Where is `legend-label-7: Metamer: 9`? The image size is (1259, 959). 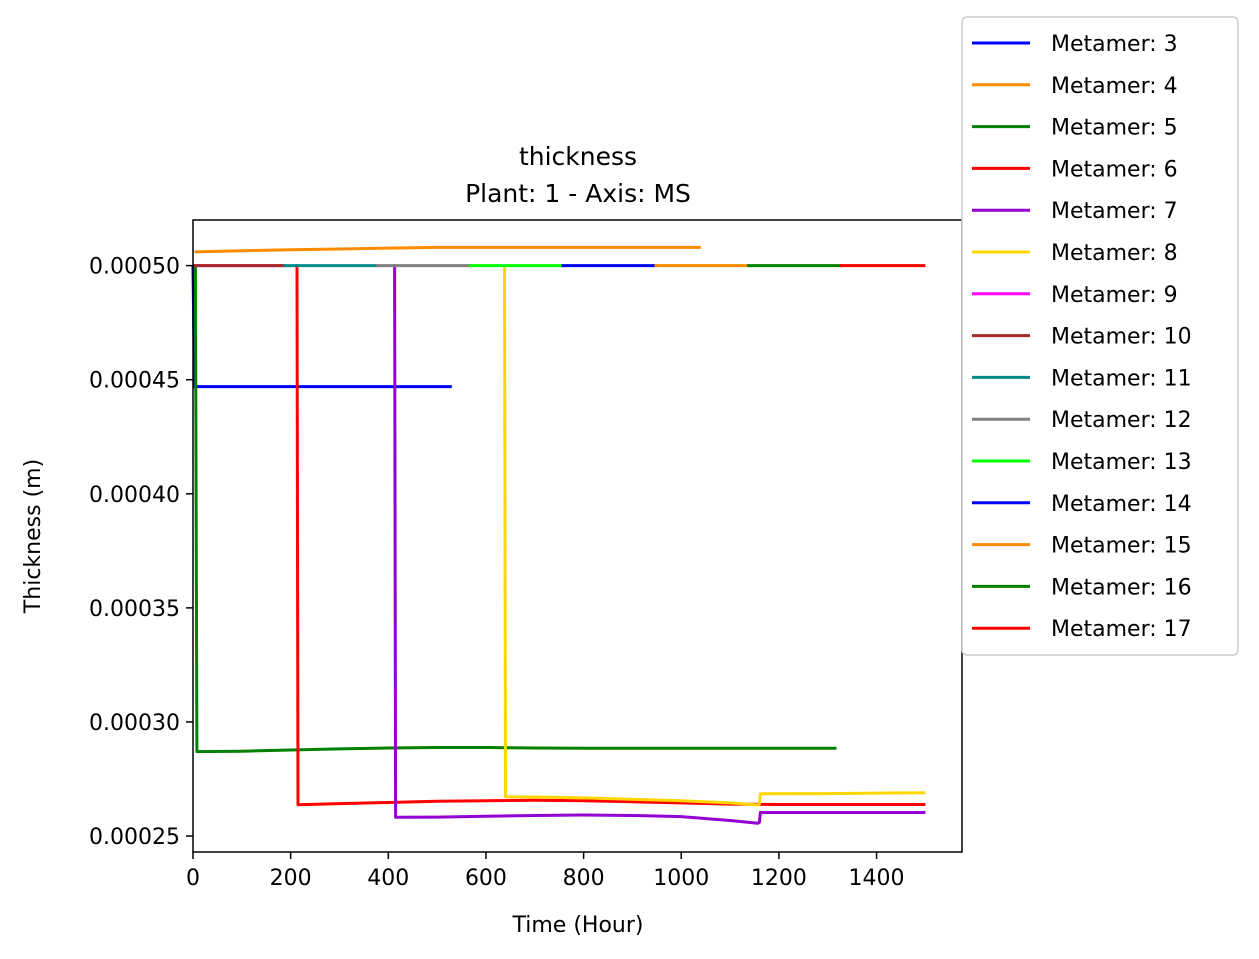 legend-label-7: Metamer: 9 is located at coordinates (1114, 295).